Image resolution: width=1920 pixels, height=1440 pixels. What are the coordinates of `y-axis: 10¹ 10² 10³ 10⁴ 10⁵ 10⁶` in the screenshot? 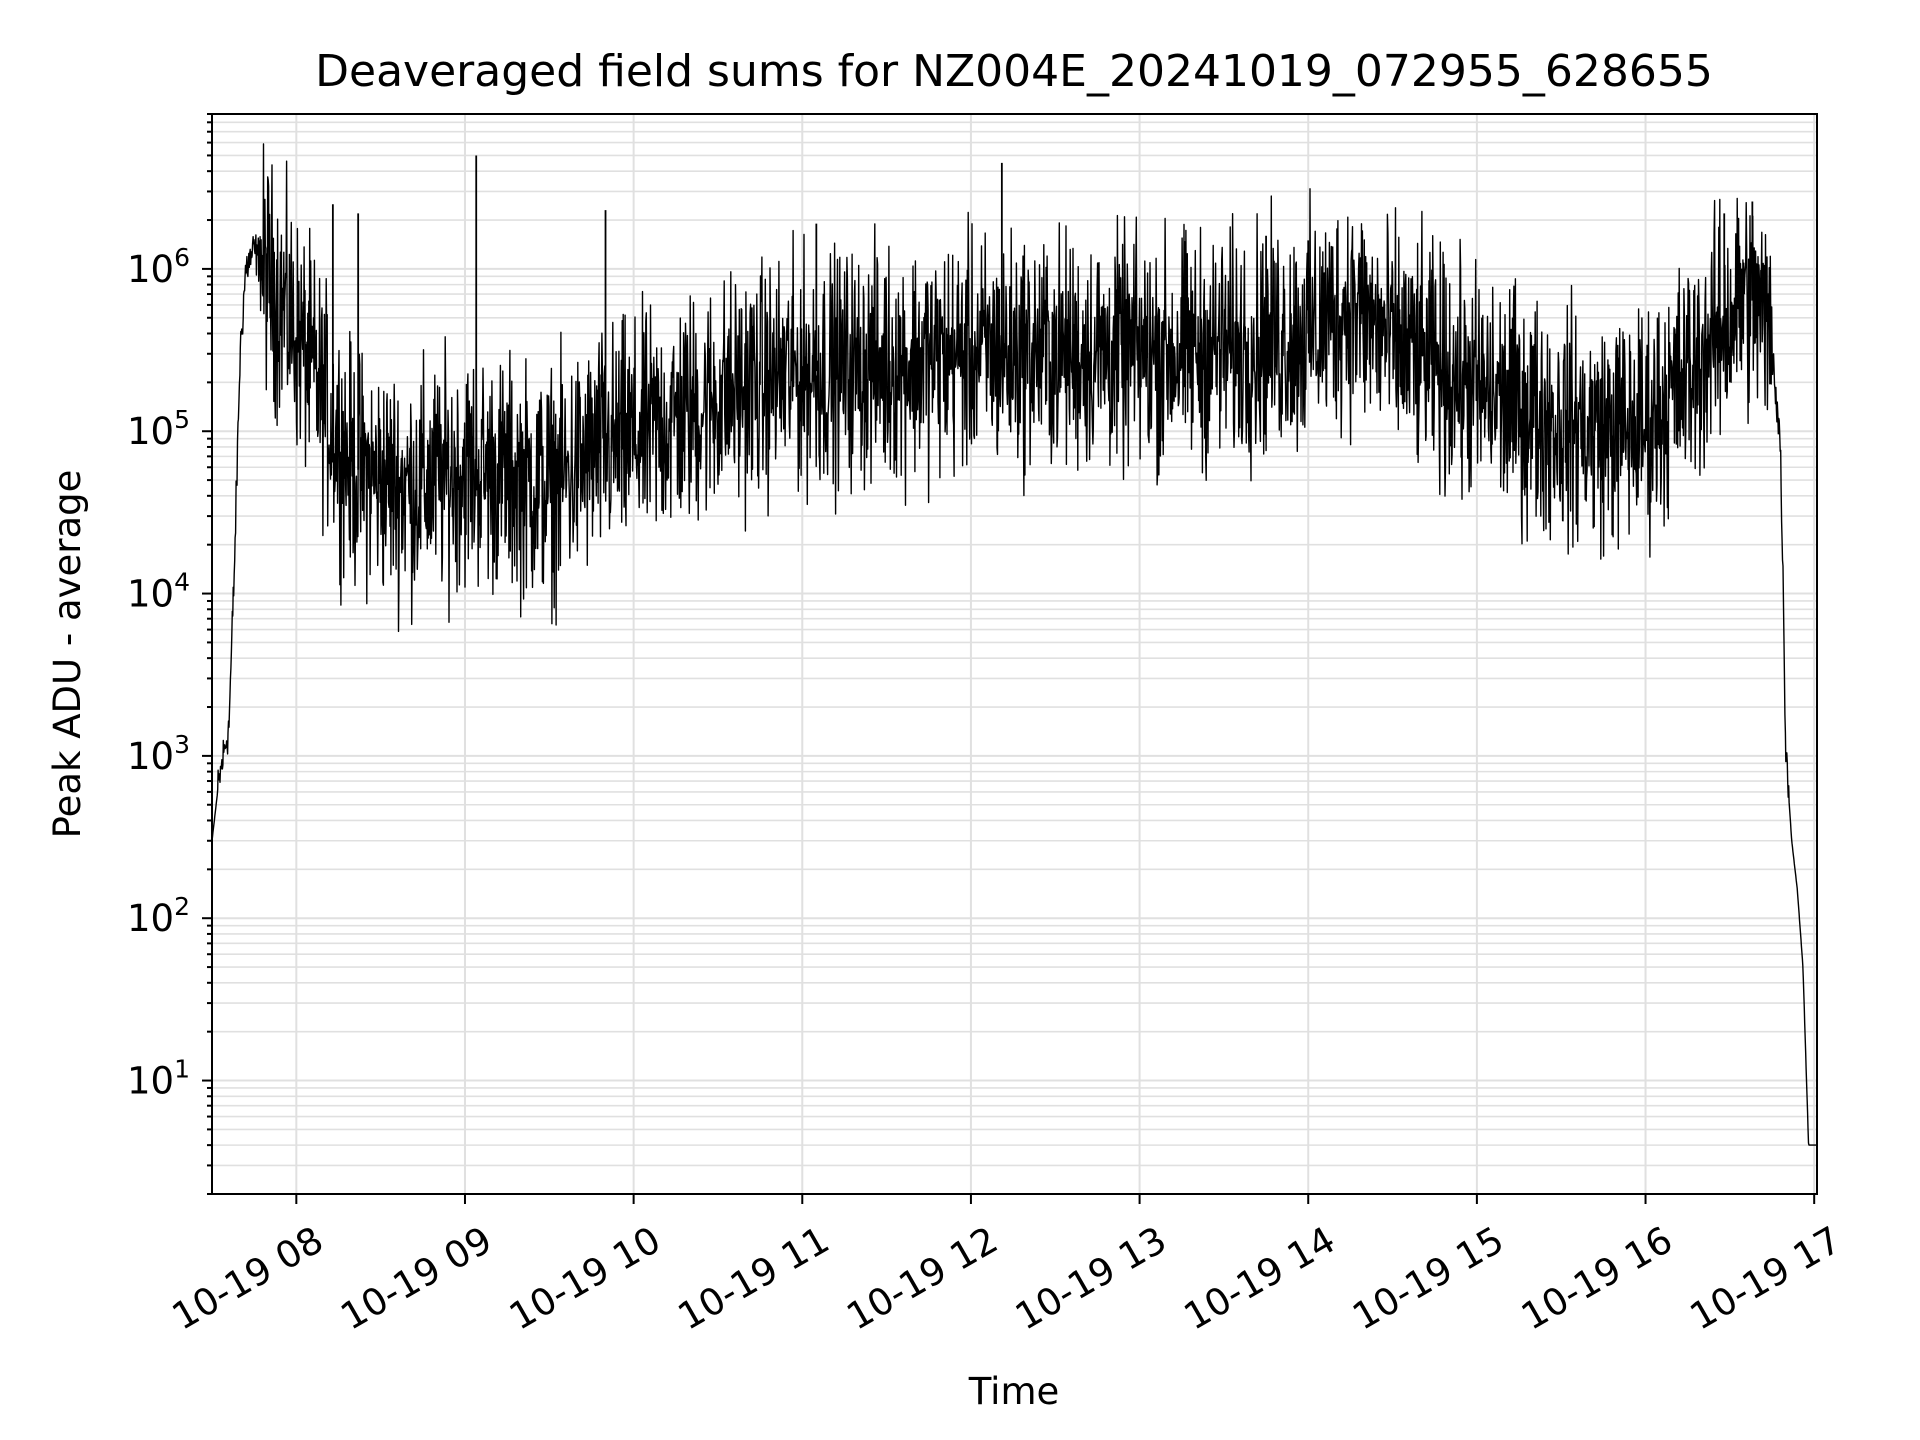 It's located at (169, 654).